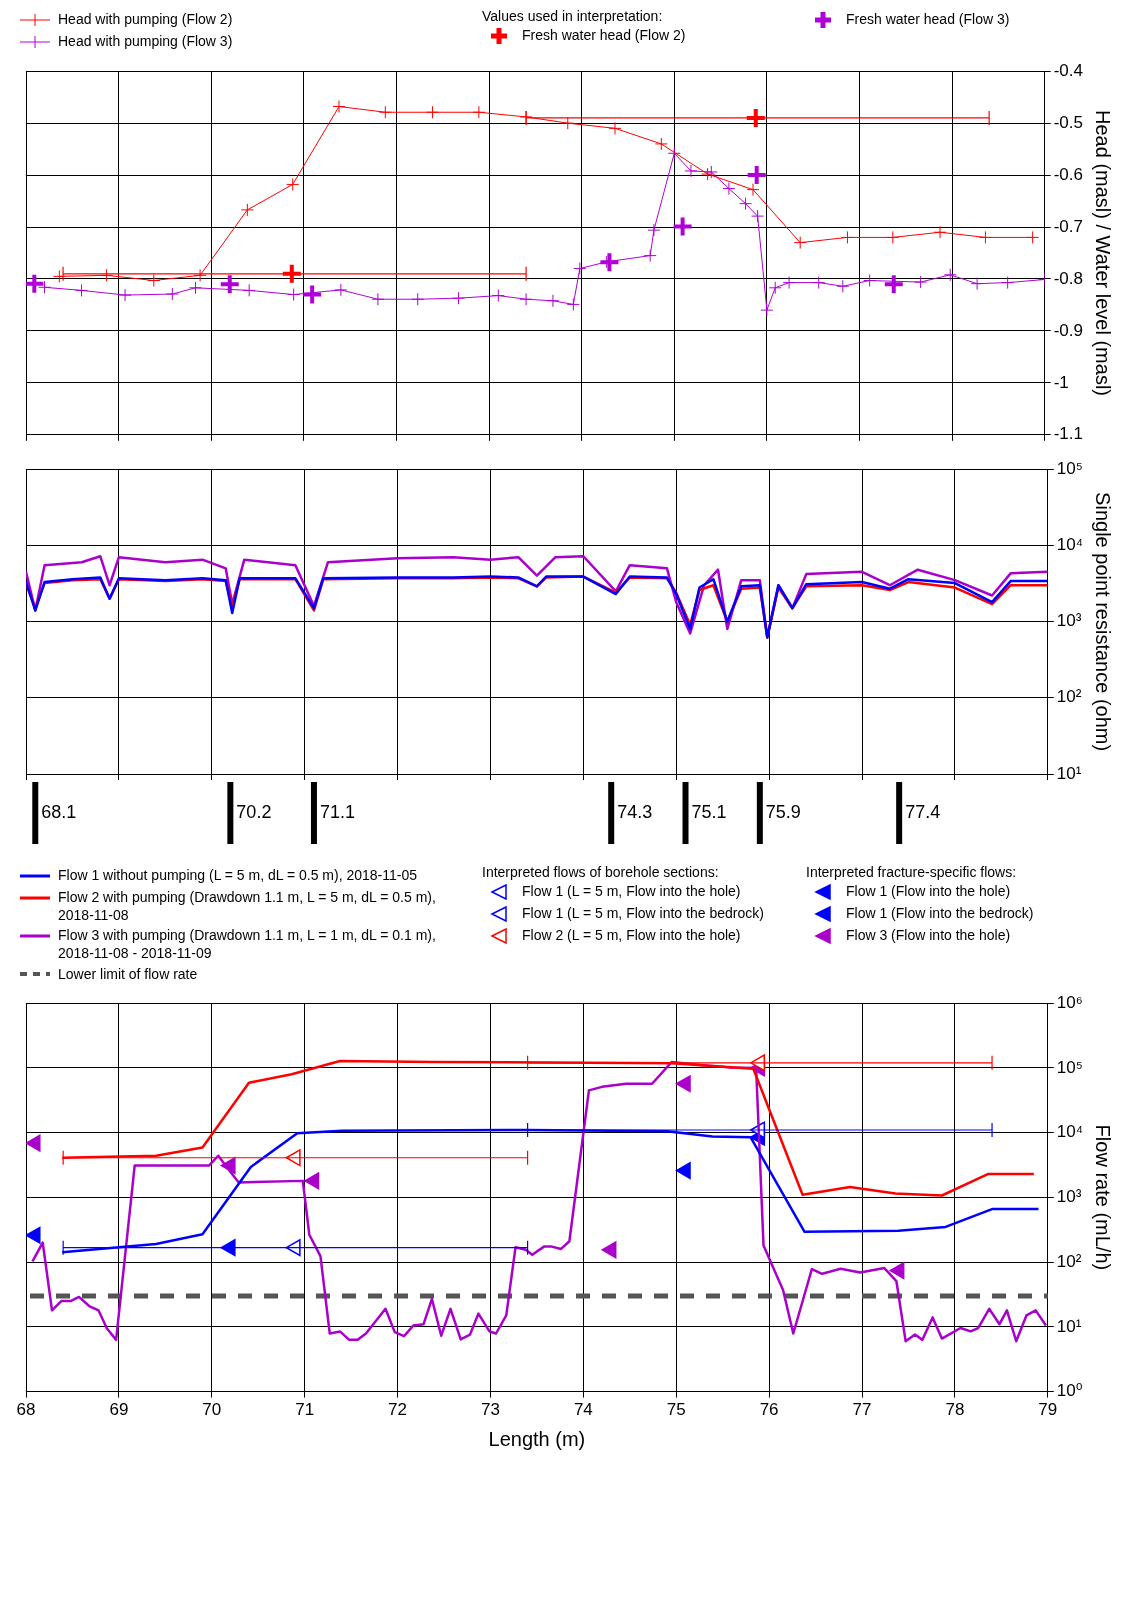 The height and width of the screenshot is (1604, 1134). What do you see at coordinates (398, 1410) in the screenshot?
I see `x-tick-label: 72` at bounding box center [398, 1410].